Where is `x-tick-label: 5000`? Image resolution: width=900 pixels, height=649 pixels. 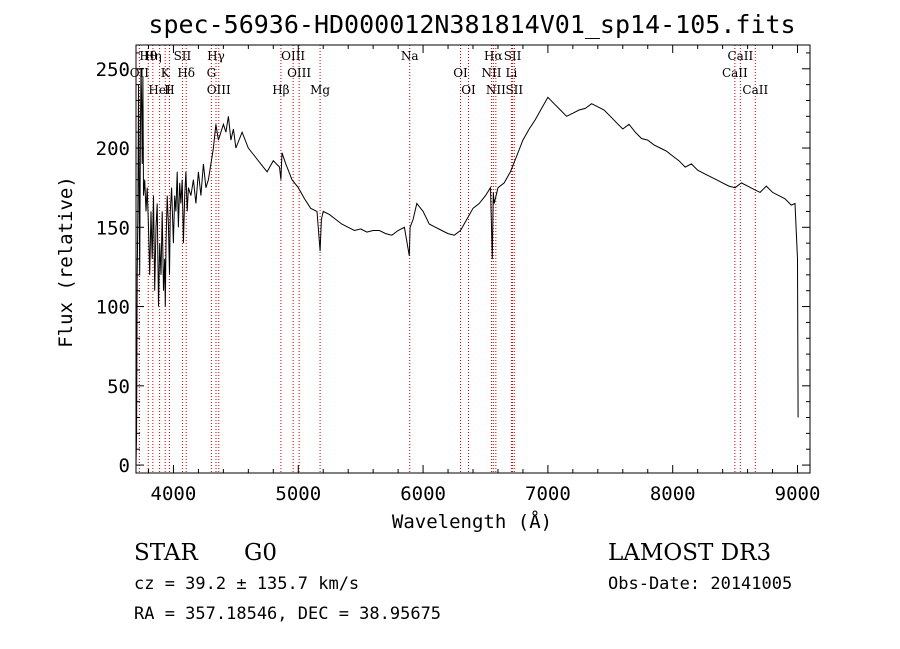
x-tick-label: 5000 is located at coordinates (298, 494).